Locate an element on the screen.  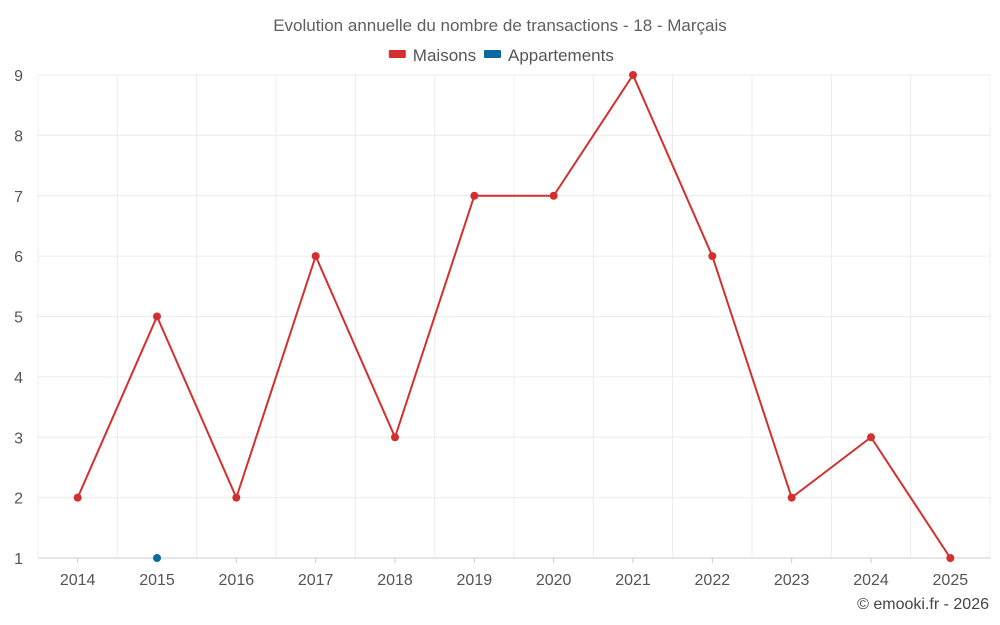
y-tick-label: 7 is located at coordinates (18, 197).